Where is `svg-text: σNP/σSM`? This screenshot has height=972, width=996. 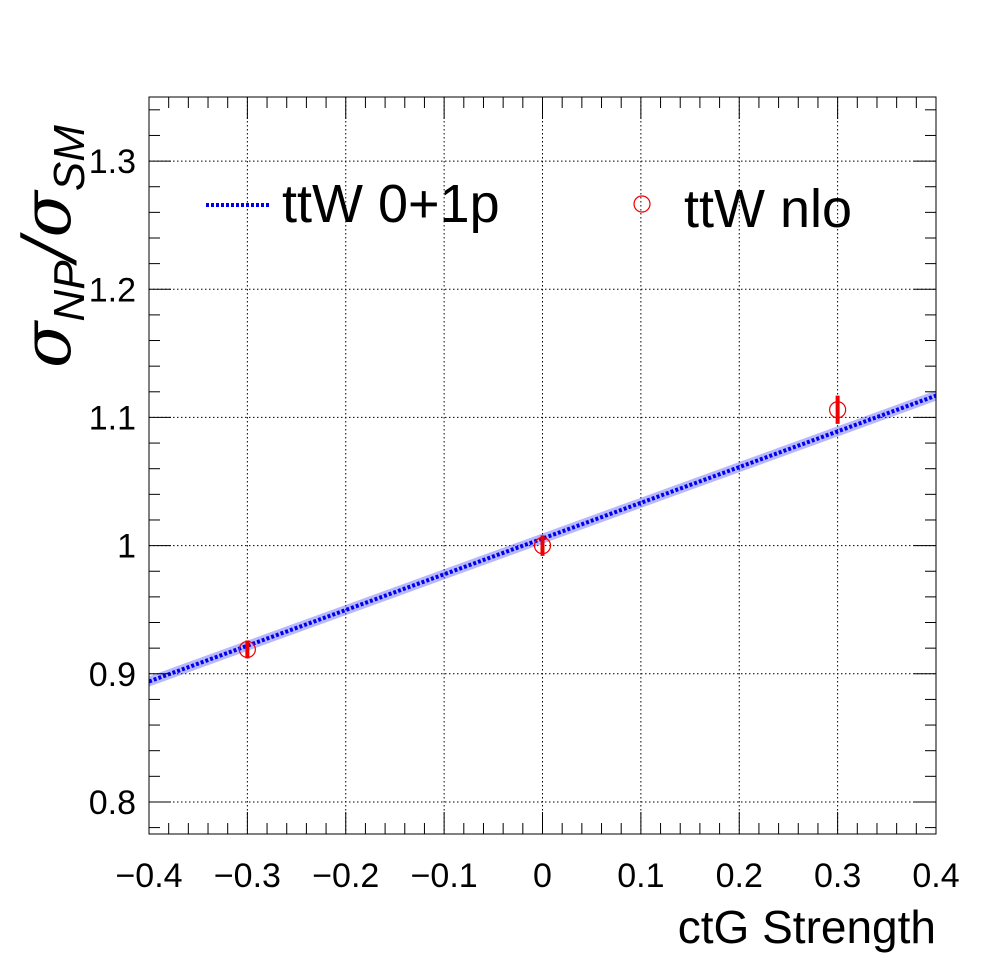 svg-text: σNP/σSM is located at coordinates (51, 246).